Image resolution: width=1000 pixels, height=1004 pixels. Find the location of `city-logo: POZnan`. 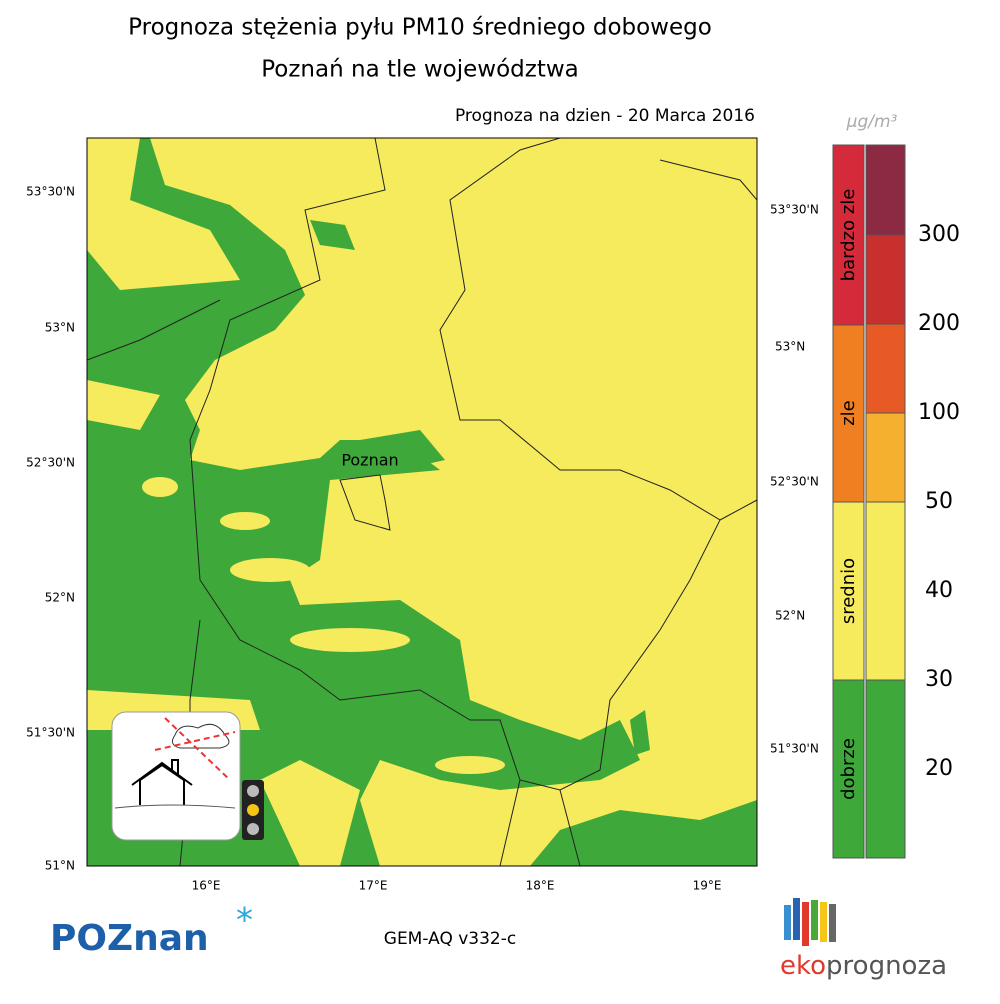

city-logo: POZnan is located at coordinates (129, 938).